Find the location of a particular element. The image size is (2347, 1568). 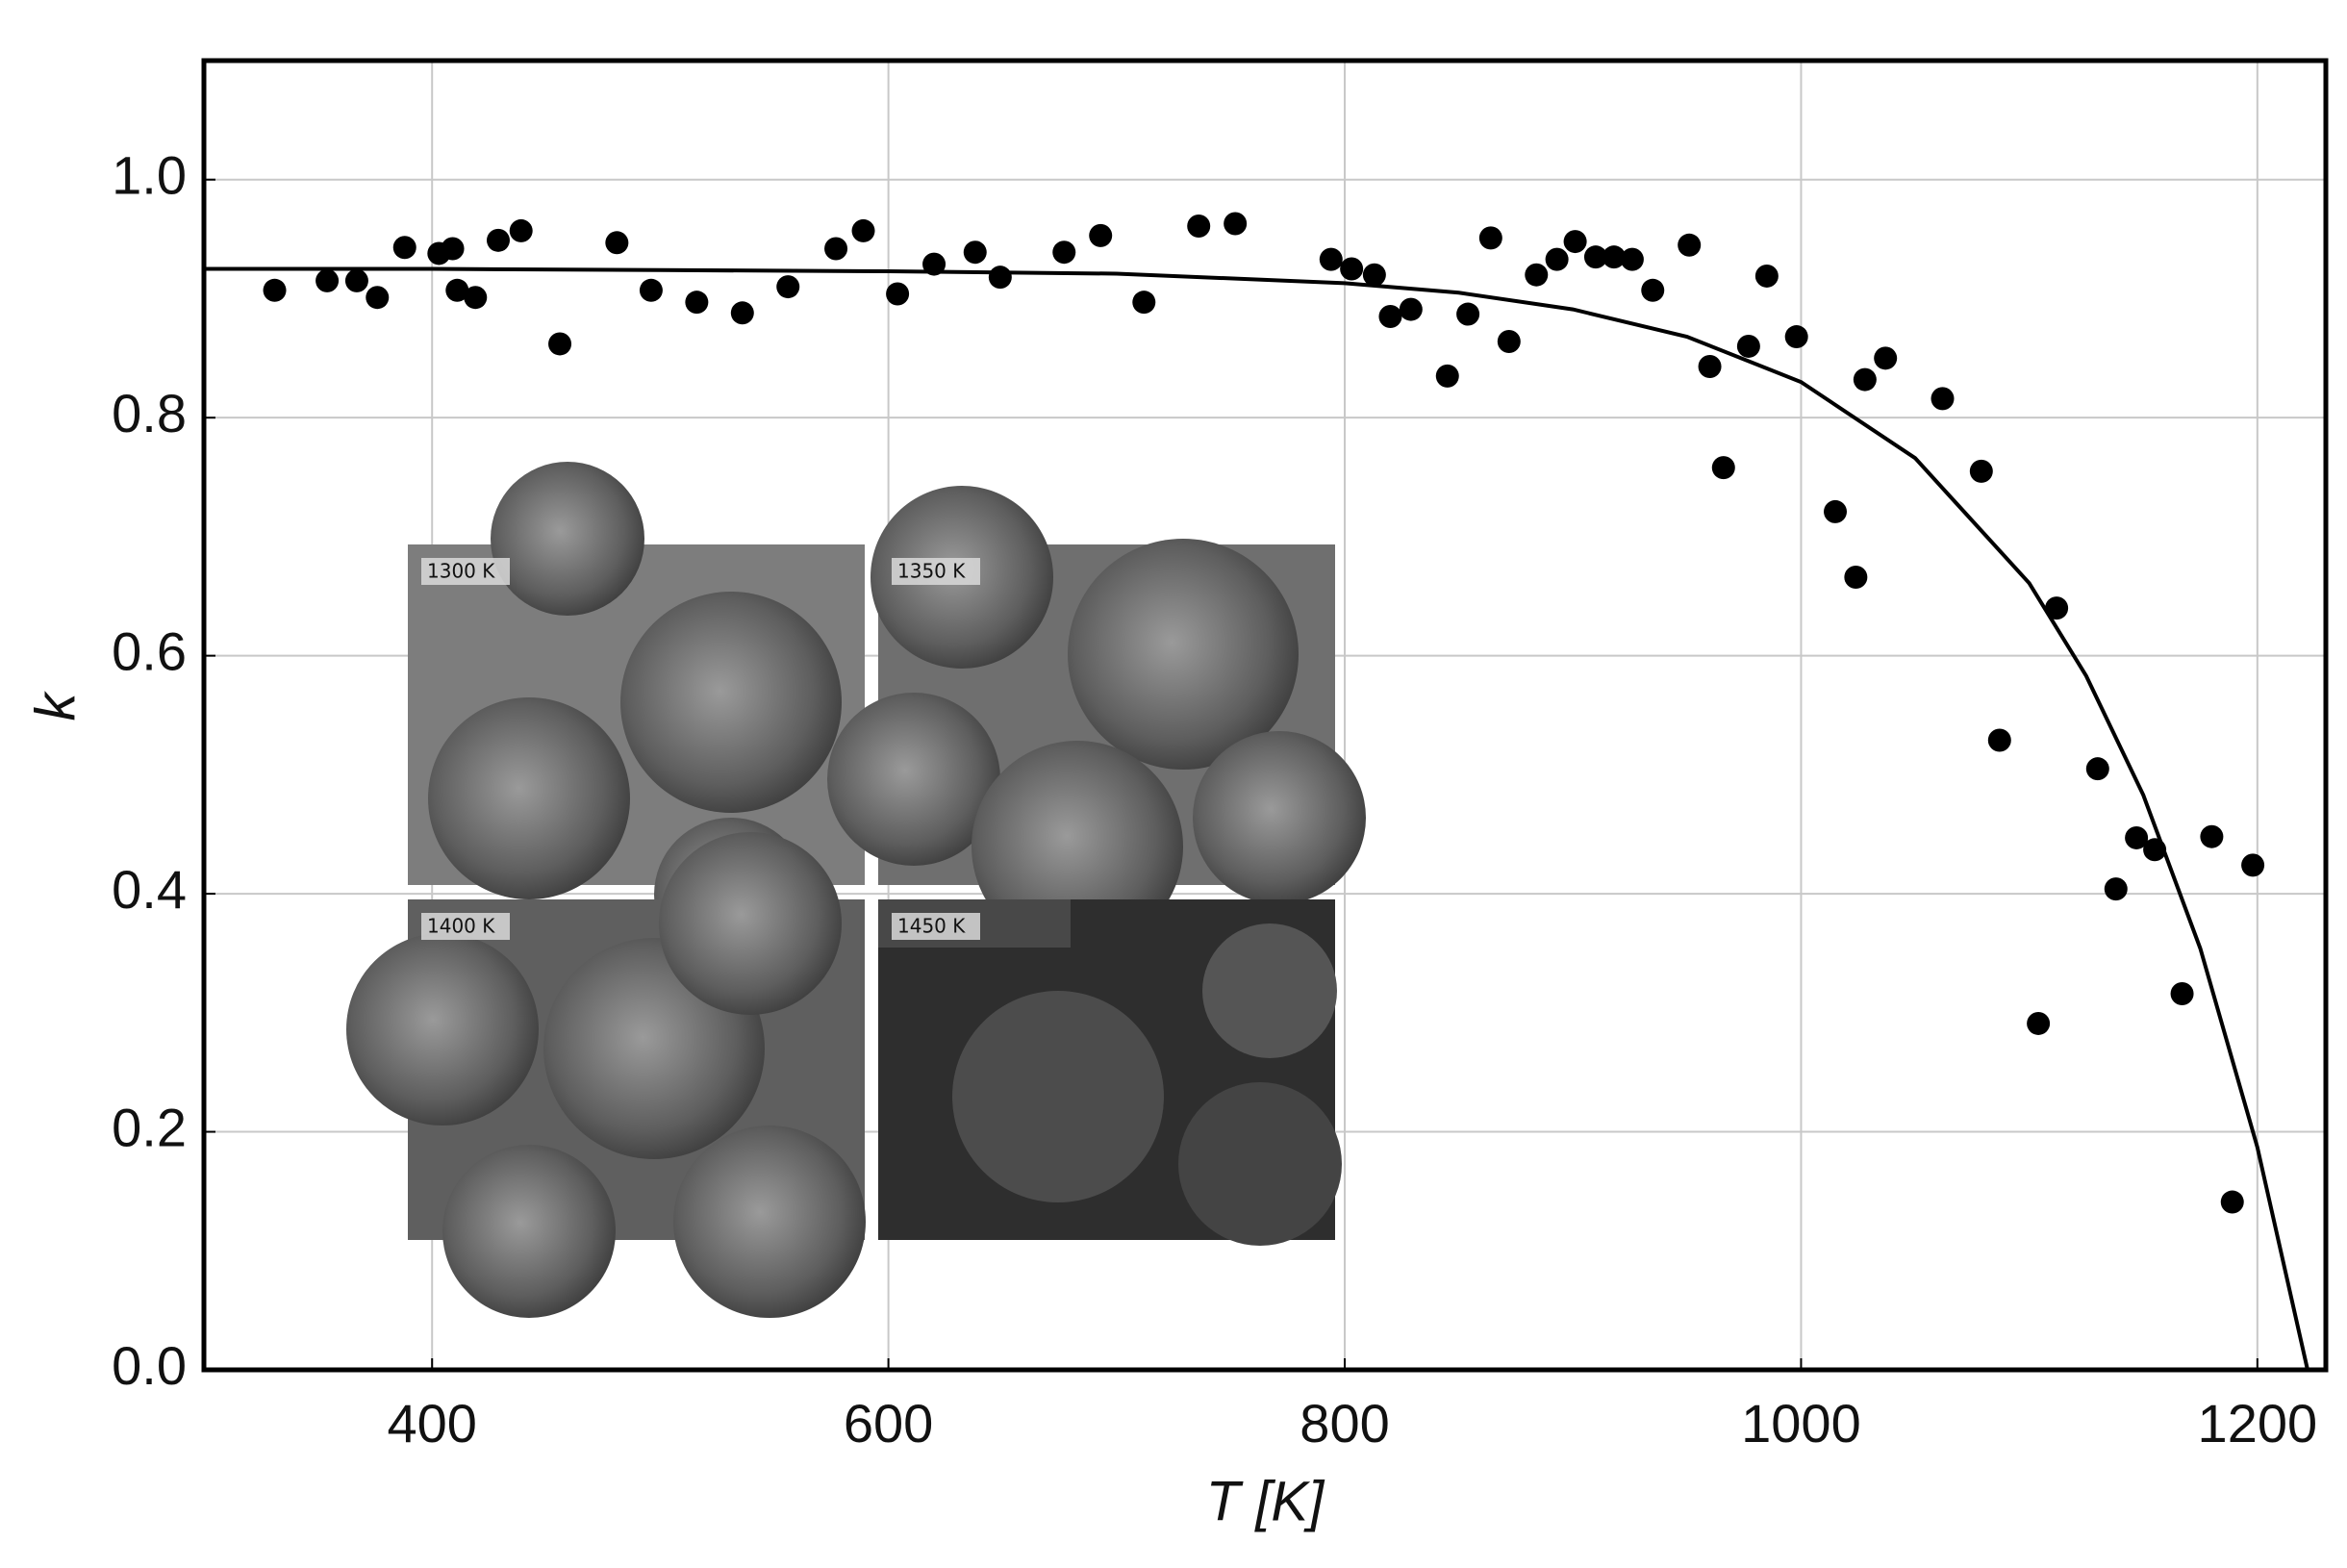

y-tick-label: 1.0 is located at coordinates (149, 175).